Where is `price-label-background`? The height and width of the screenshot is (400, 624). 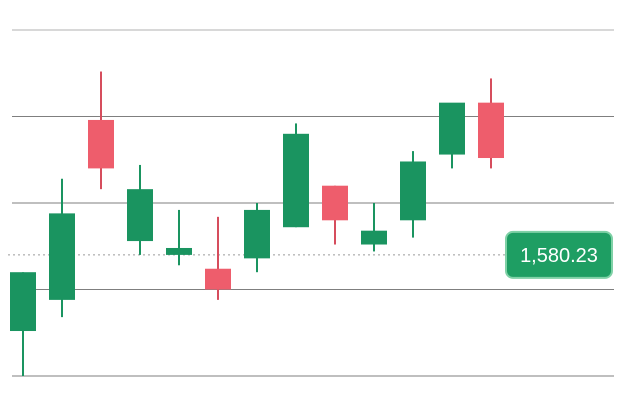
price-label-background is located at coordinates (559, 254).